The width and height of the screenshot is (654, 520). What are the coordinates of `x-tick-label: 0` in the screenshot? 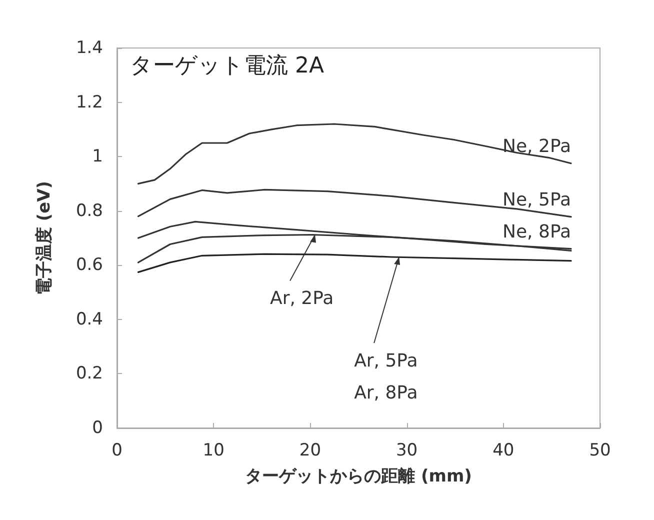 It's located at (117, 450).